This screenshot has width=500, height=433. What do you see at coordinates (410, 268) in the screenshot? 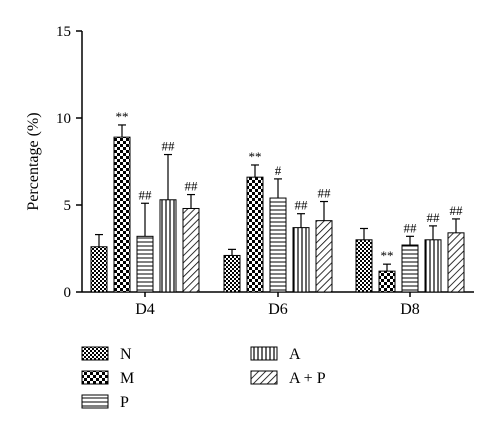
I see `bar-p-d8` at bounding box center [410, 268].